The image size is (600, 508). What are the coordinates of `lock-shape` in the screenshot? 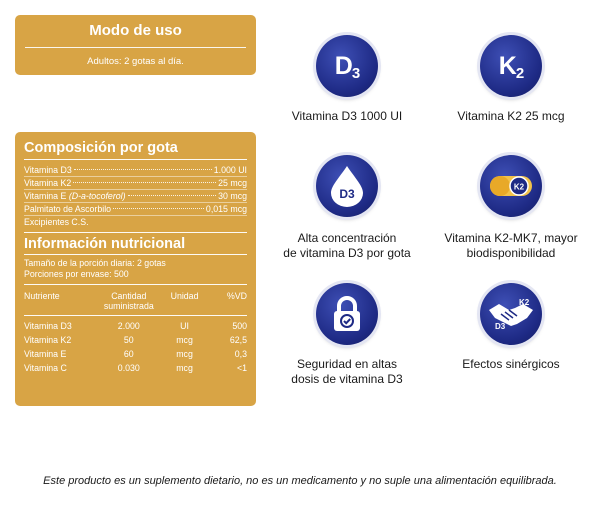 It's located at (347, 313).